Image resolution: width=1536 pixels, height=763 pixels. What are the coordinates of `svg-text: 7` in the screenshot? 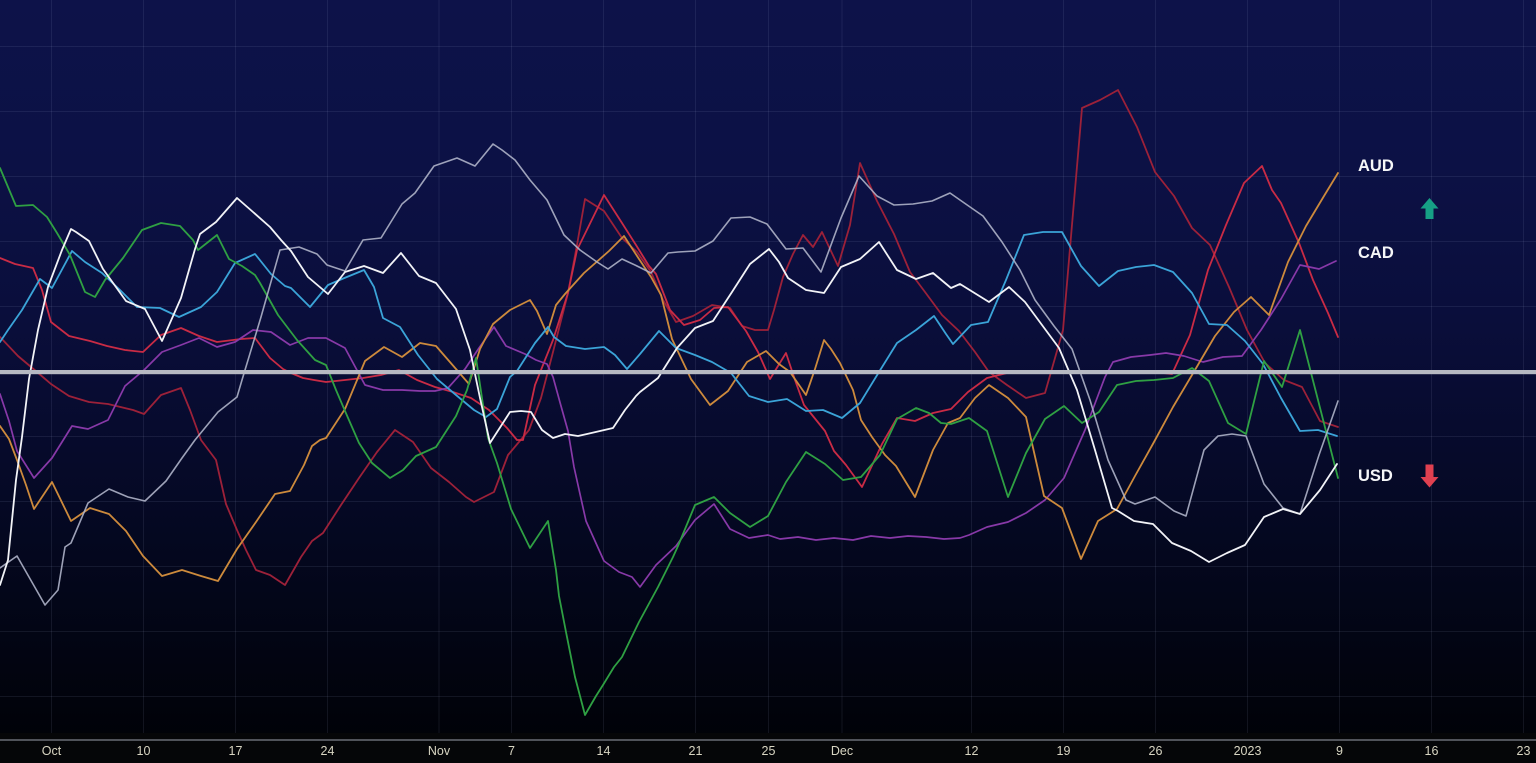 It's located at (511, 751).